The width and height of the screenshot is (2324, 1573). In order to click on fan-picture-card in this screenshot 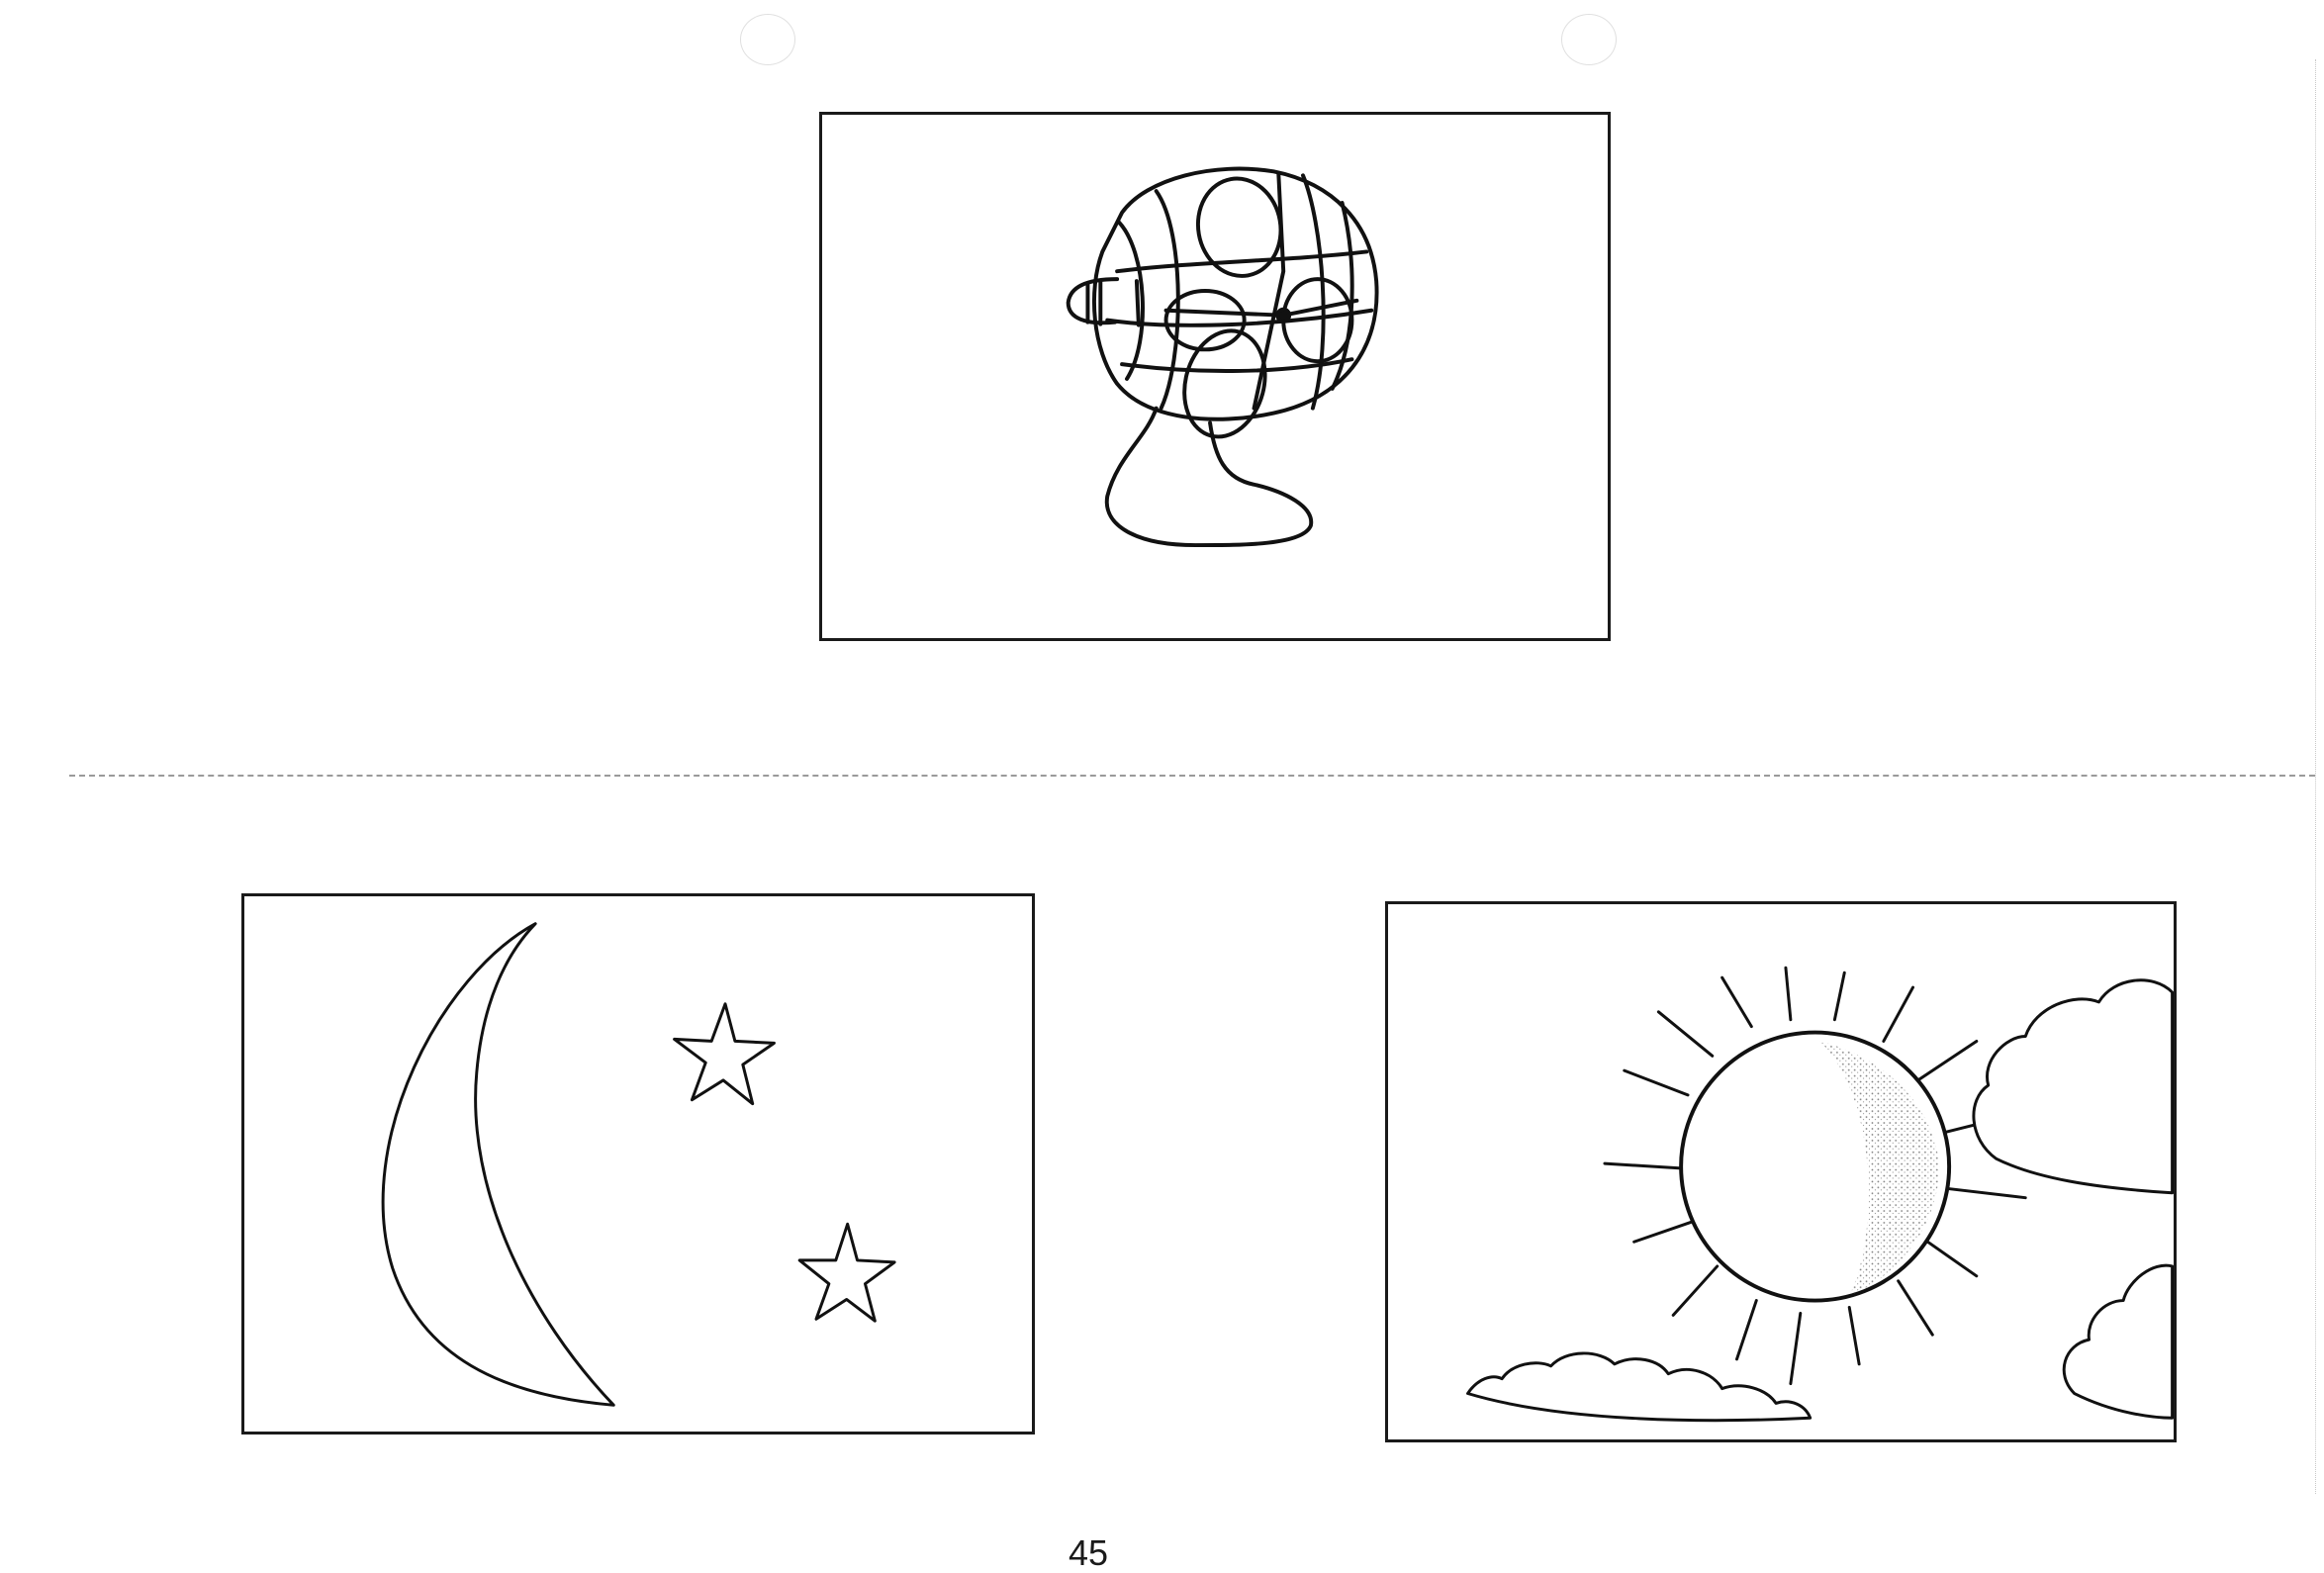, I will do `click(1215, 376)`.